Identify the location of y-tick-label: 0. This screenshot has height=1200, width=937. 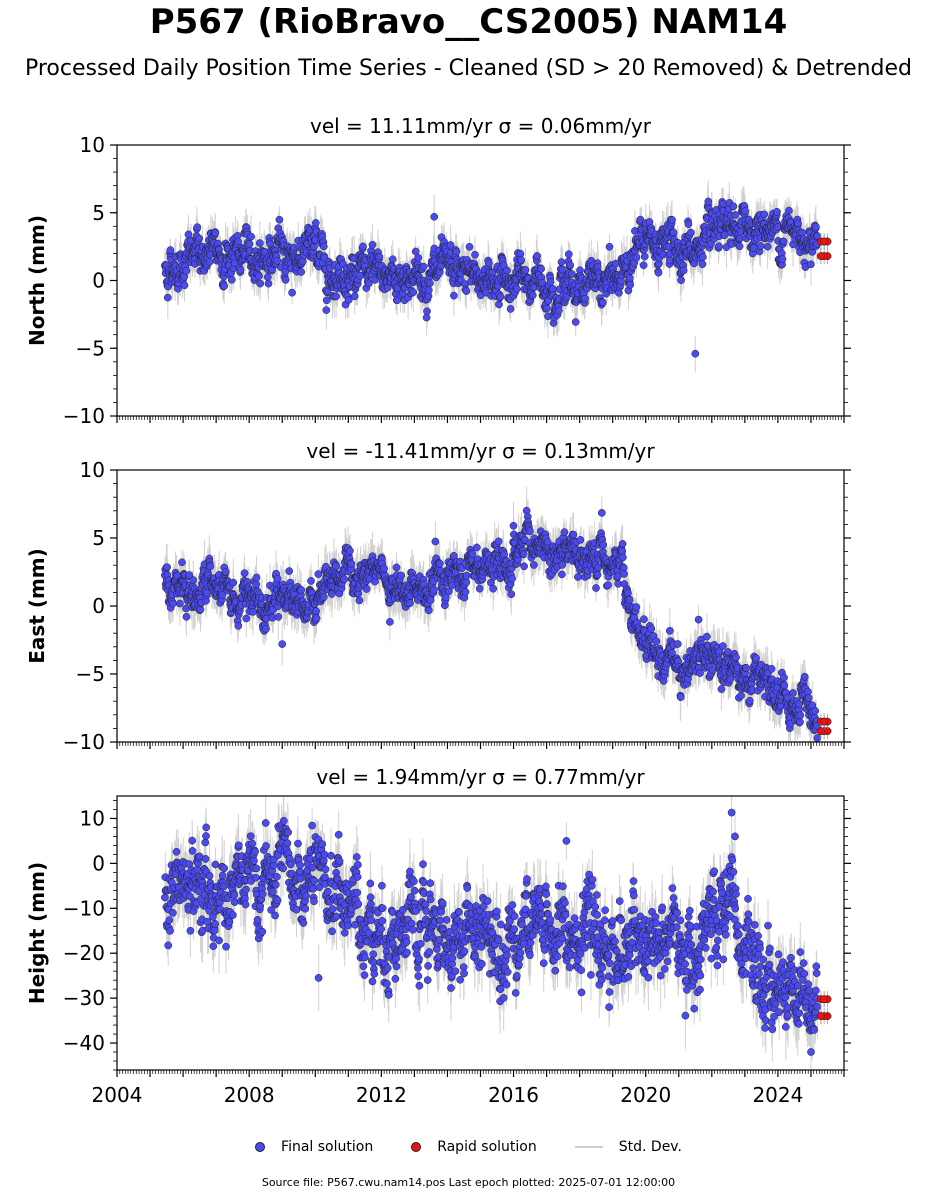
(98, 606).